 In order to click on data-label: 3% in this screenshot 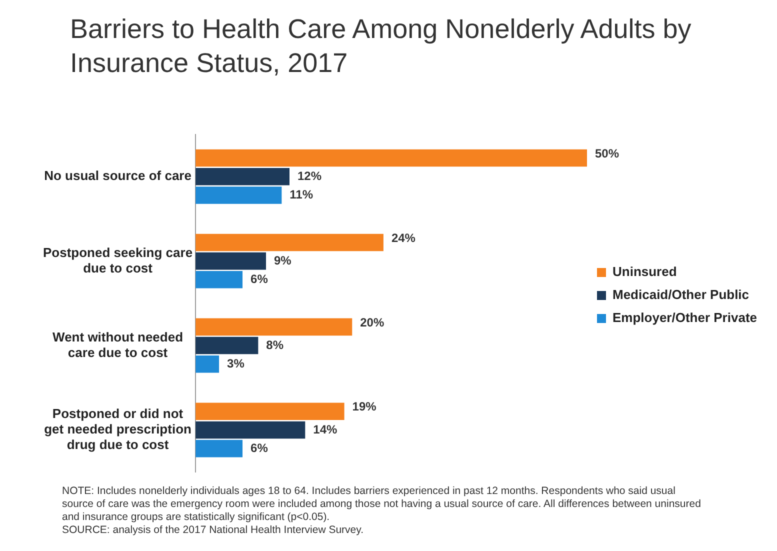, I will do `click(236, 363)`.